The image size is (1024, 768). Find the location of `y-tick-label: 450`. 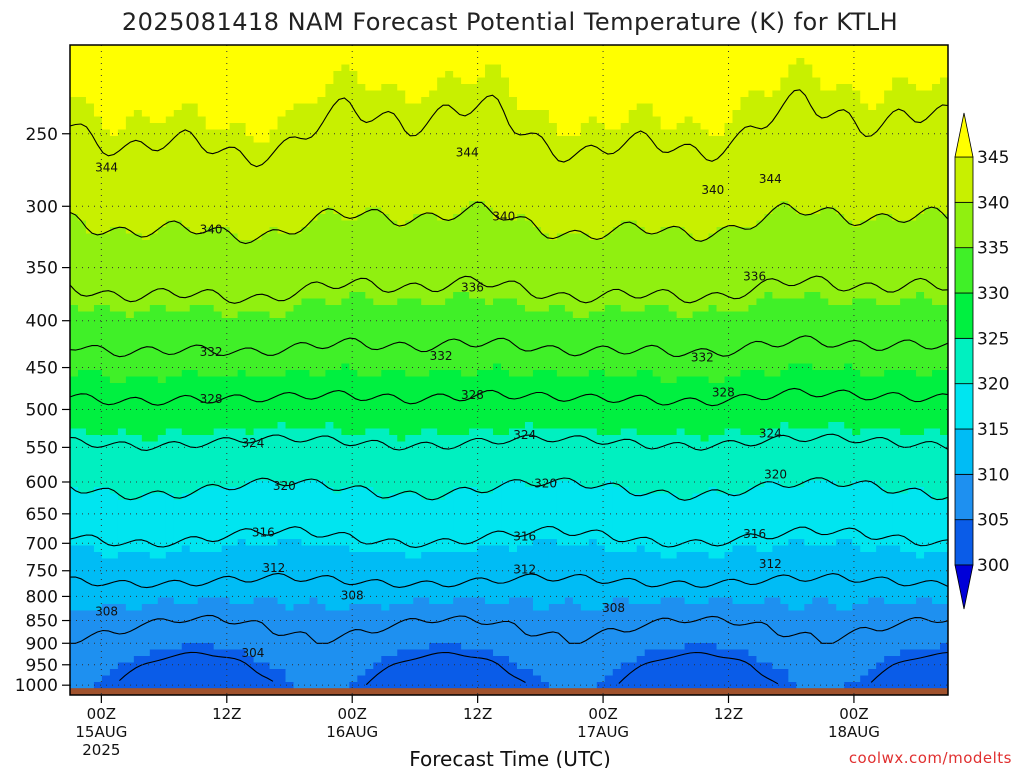

y-tick-label: 450 is located at coordinates (42, 369).